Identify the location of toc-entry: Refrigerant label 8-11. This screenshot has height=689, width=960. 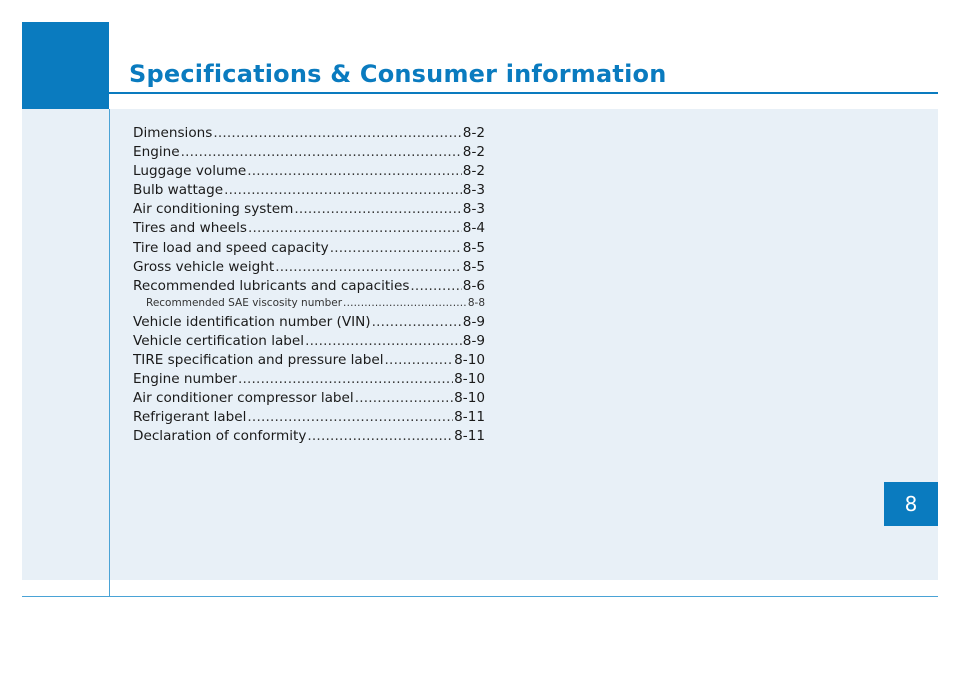
(309, 418).